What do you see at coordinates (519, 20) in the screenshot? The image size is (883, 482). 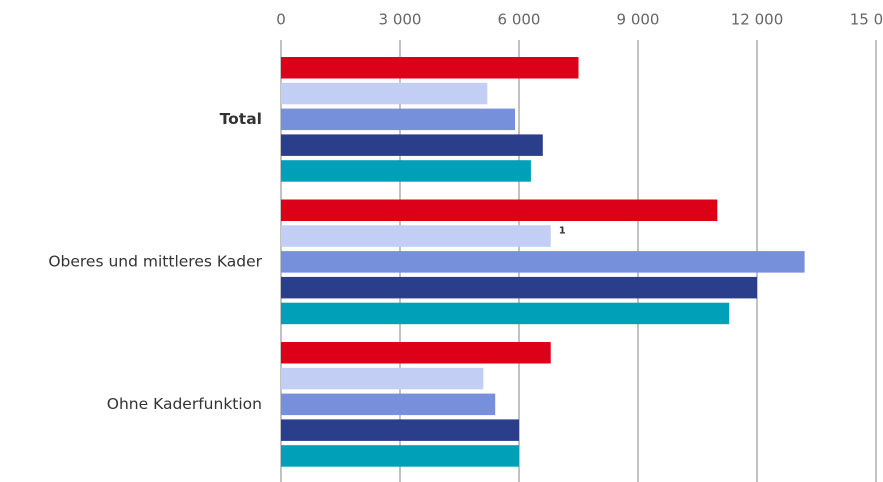 I see `x-tick-label: 6 000` at bounding box center [519, 20].